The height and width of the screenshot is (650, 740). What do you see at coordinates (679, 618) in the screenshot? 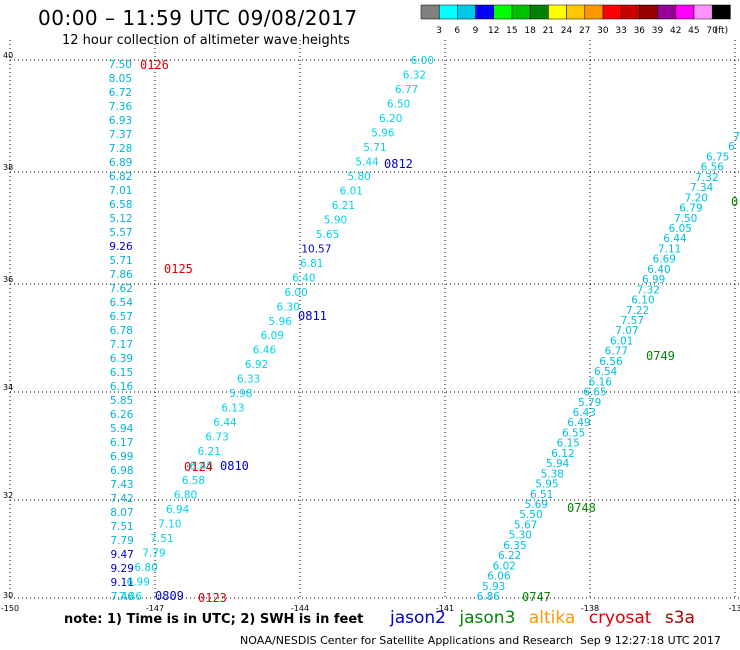
I see `legend-s3a: s3a` at bounding box center [679, 618].